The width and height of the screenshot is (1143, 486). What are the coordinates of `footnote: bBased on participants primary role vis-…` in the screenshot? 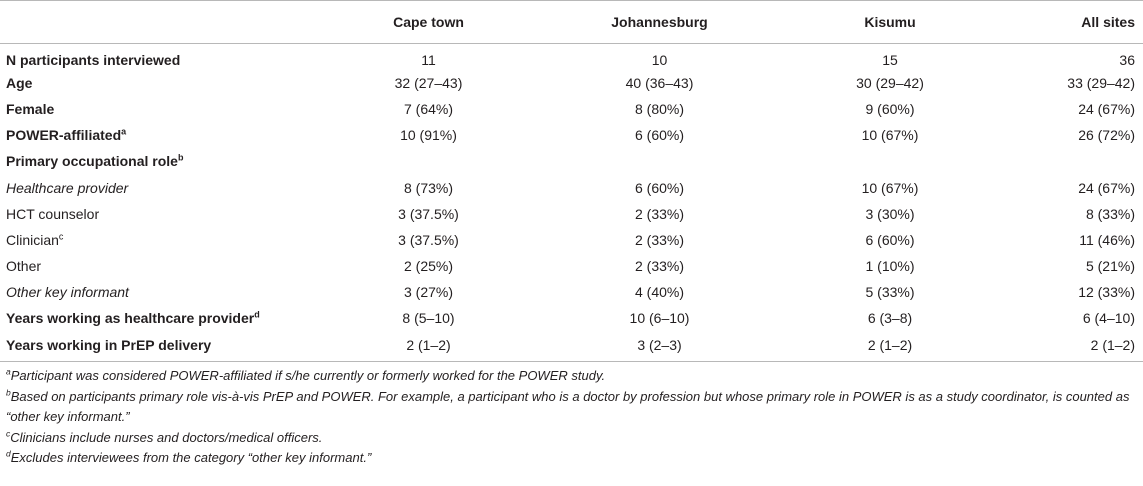 It's located at (571, 407).